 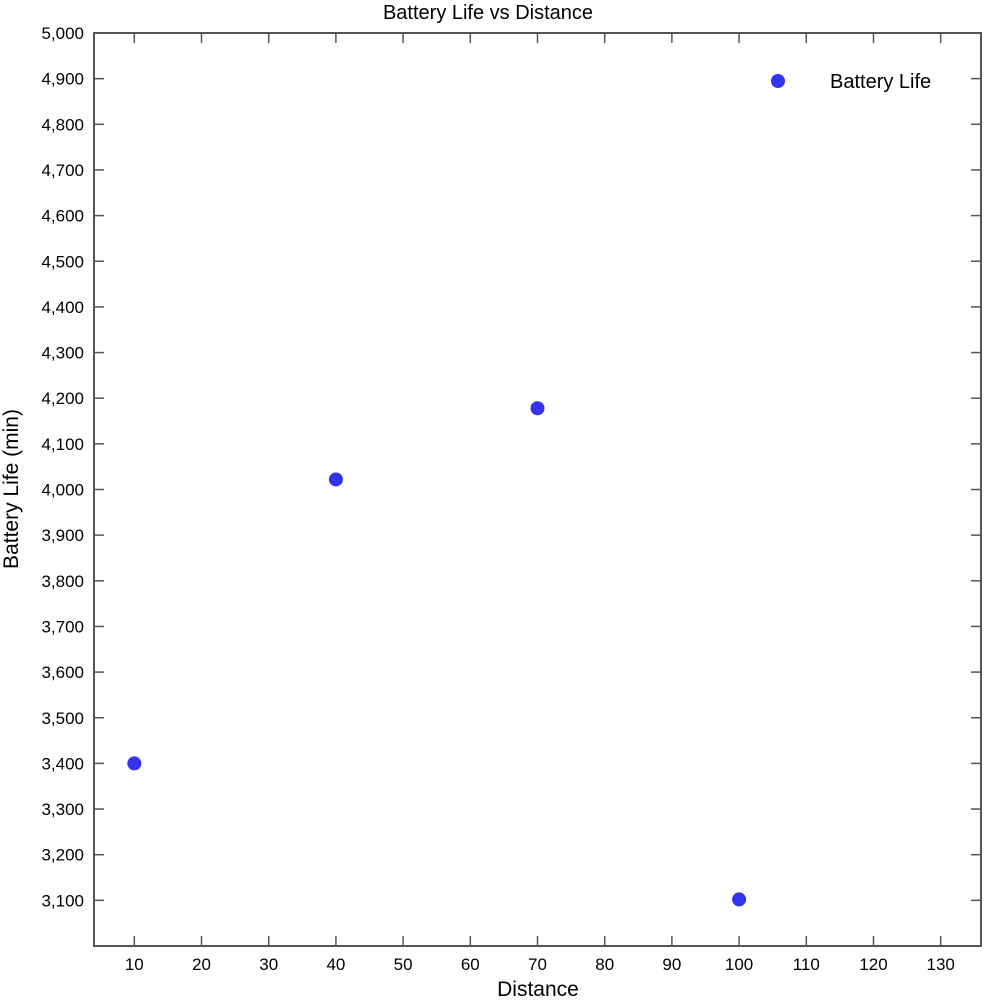 What do you see at coordinates (268, 964) in the screenshot?
I see `x-tick-label: 30` at bounding box center [268, 964].